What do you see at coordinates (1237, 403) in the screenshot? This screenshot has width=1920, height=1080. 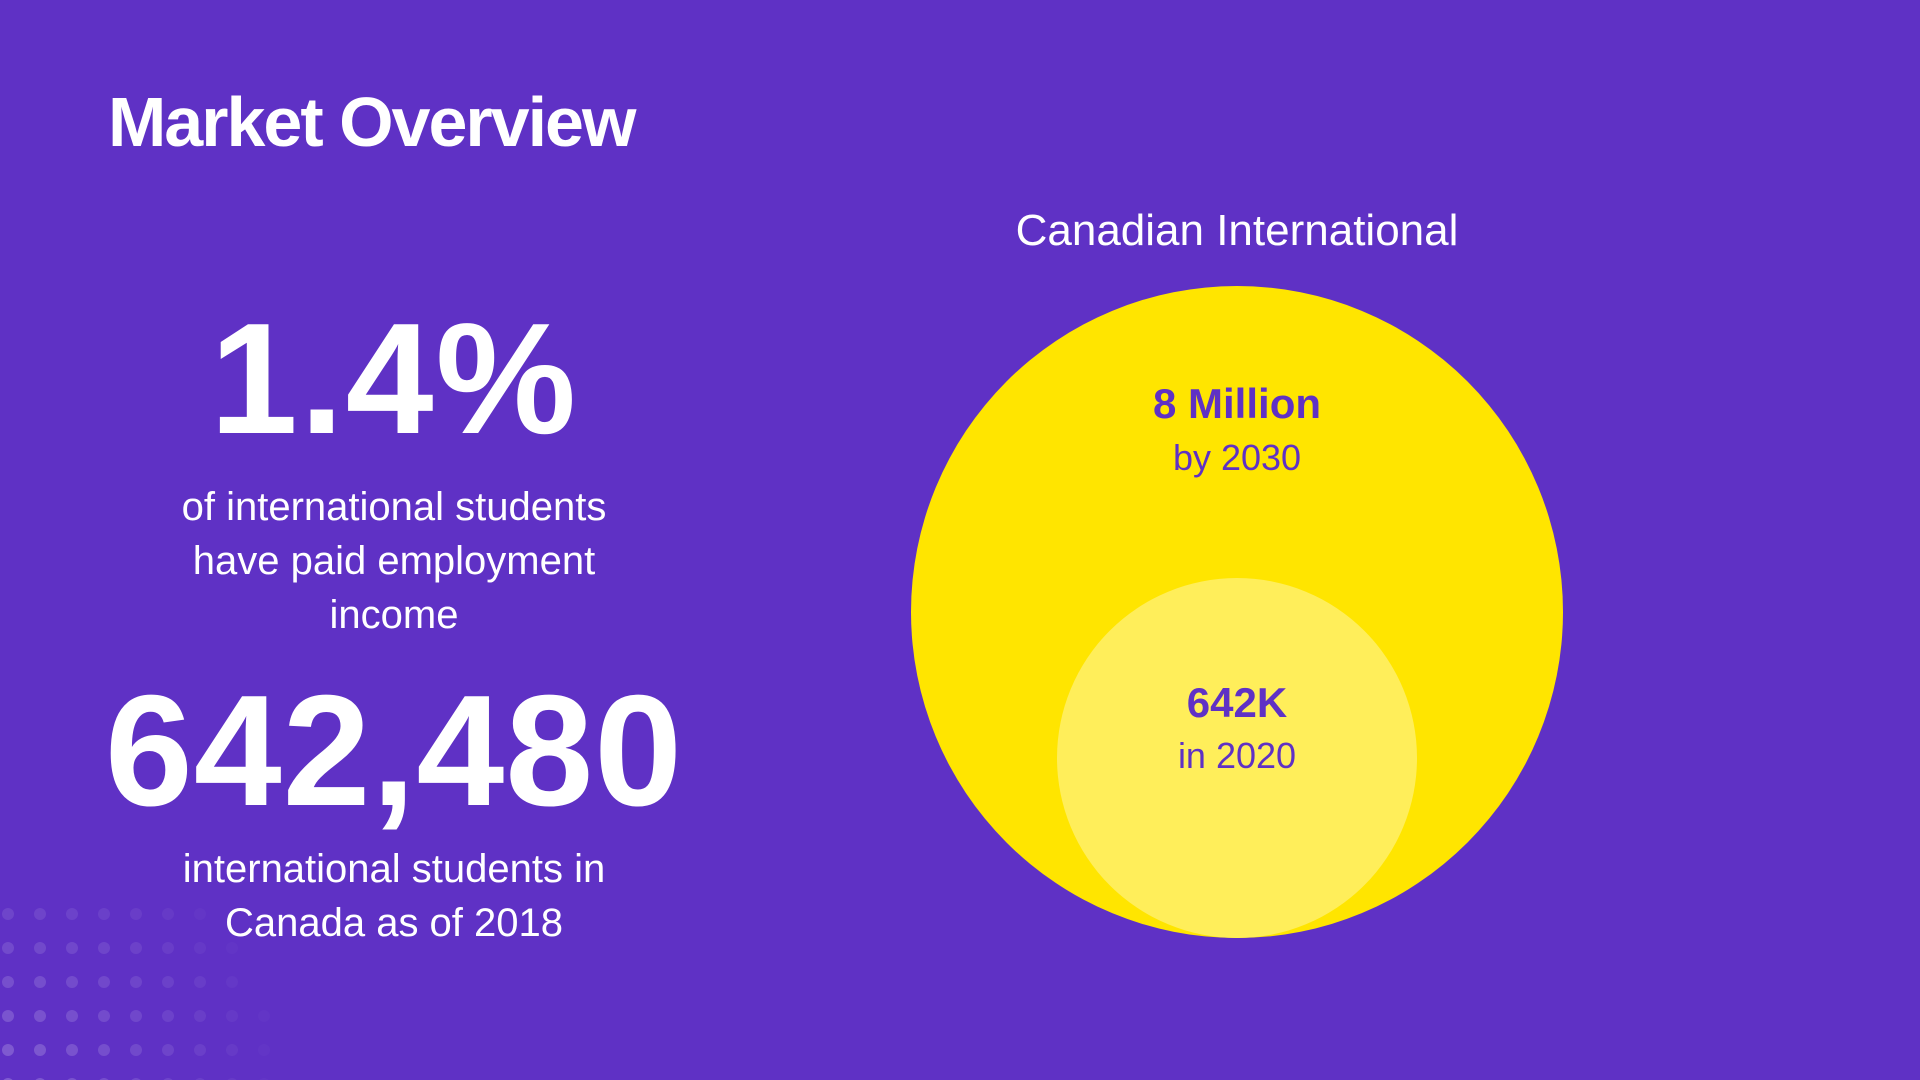 I see `bubble-2030-label: 8 Million` at bounding box center [1237, 403].